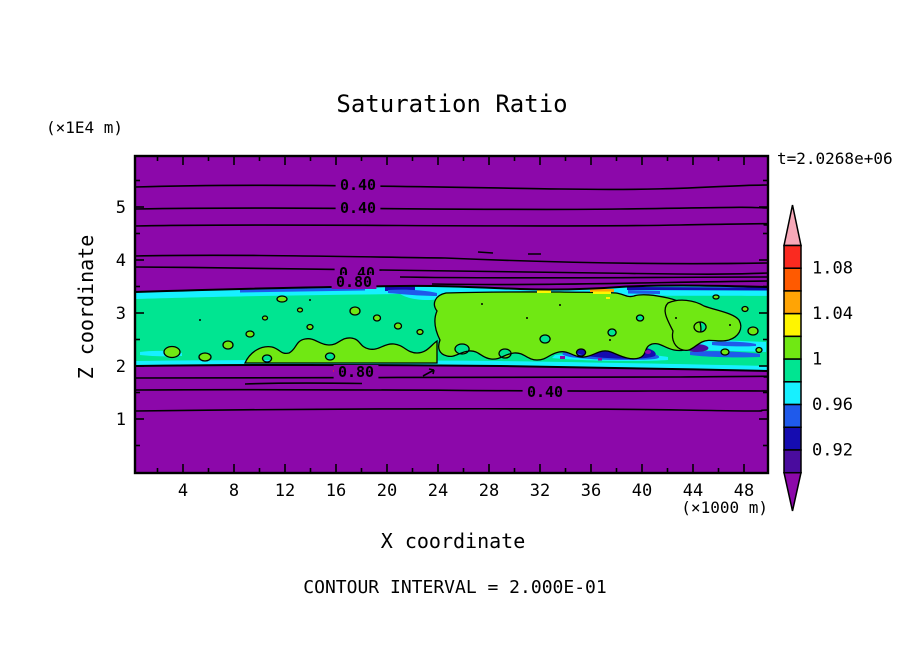 The height and width of the screenshot is (654, 904). I want to click on colorbar-label: 1, so click(817, 360).